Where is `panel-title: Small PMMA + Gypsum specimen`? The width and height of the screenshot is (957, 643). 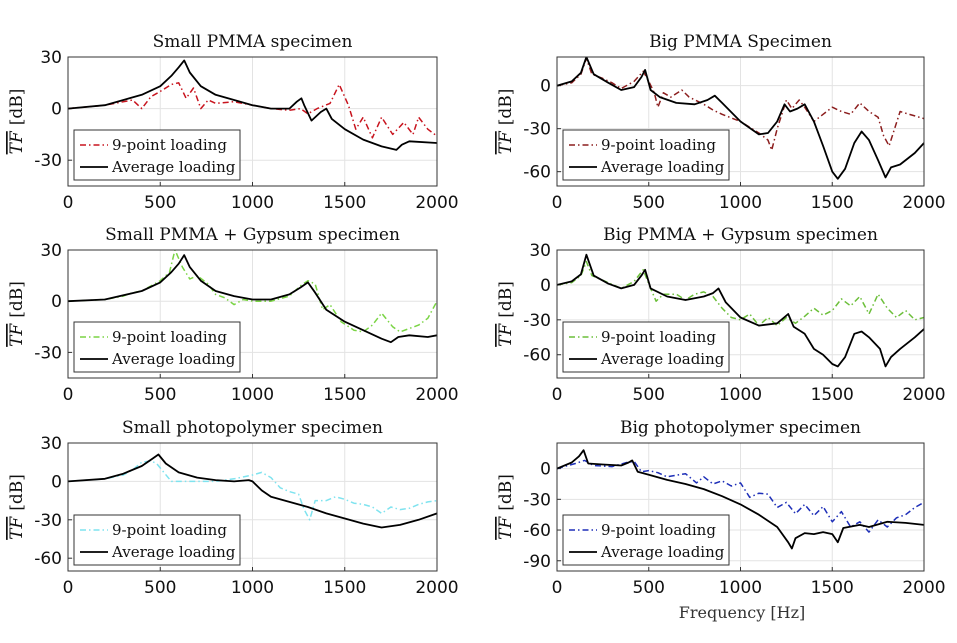
panel-title: Small PMMA + Gypsum specimen is located at coordinates (252, 235).